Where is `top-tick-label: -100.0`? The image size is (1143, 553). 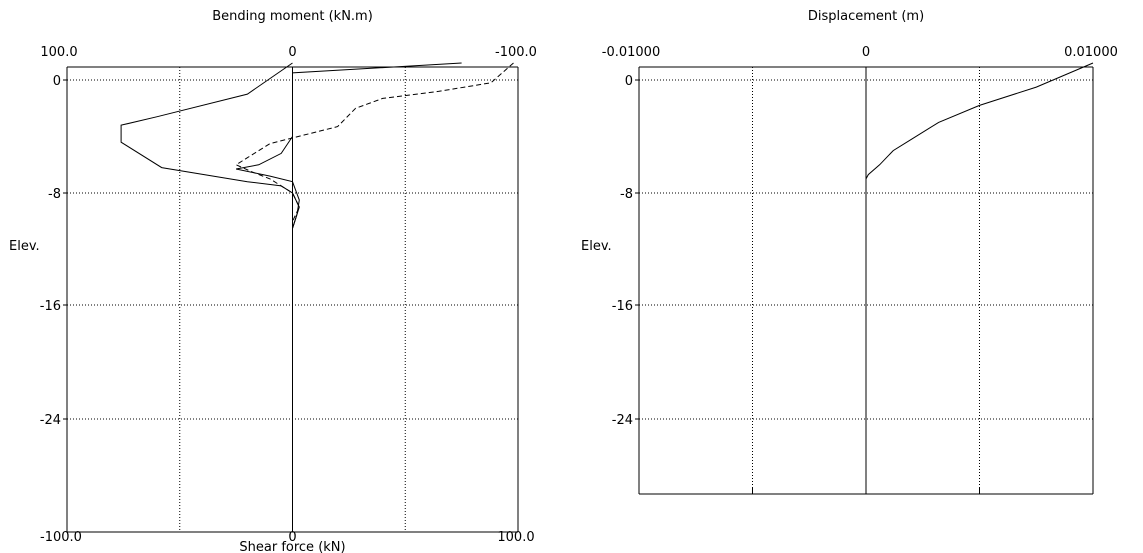
top-tick-label: -100.0 is located at coordinates (516, 52).